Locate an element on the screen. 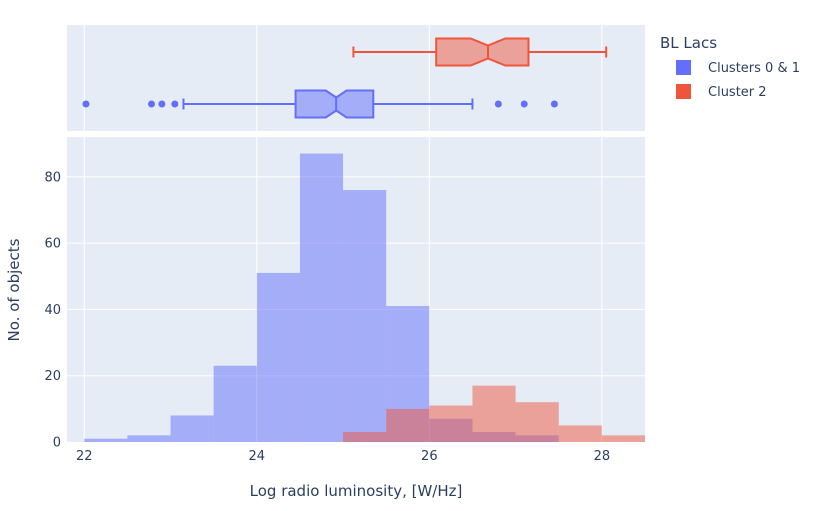 This screenshot has height=511, width=830. legend: BL Lacs Clusters 0 & 1 Cluster 2 is located at coordinates (730, 67).